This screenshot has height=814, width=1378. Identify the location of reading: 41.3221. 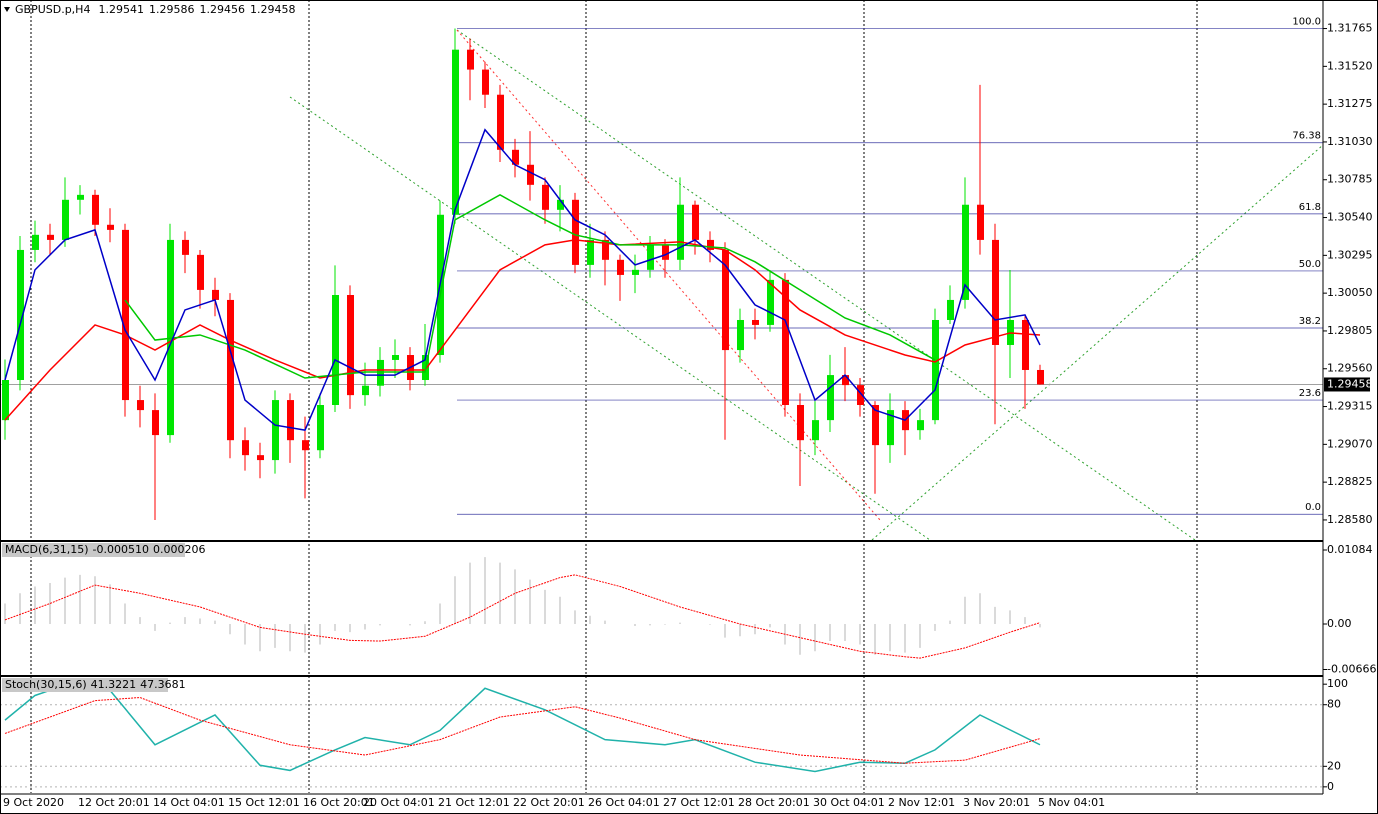
(114, 684).